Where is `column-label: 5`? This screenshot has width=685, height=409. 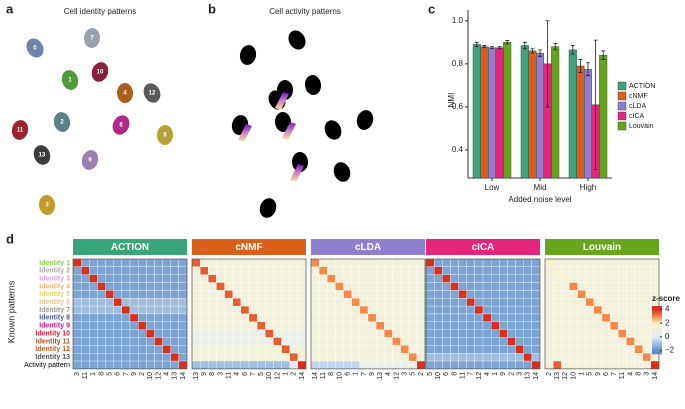
column-label: 5 is located at coordinates (590, 374).